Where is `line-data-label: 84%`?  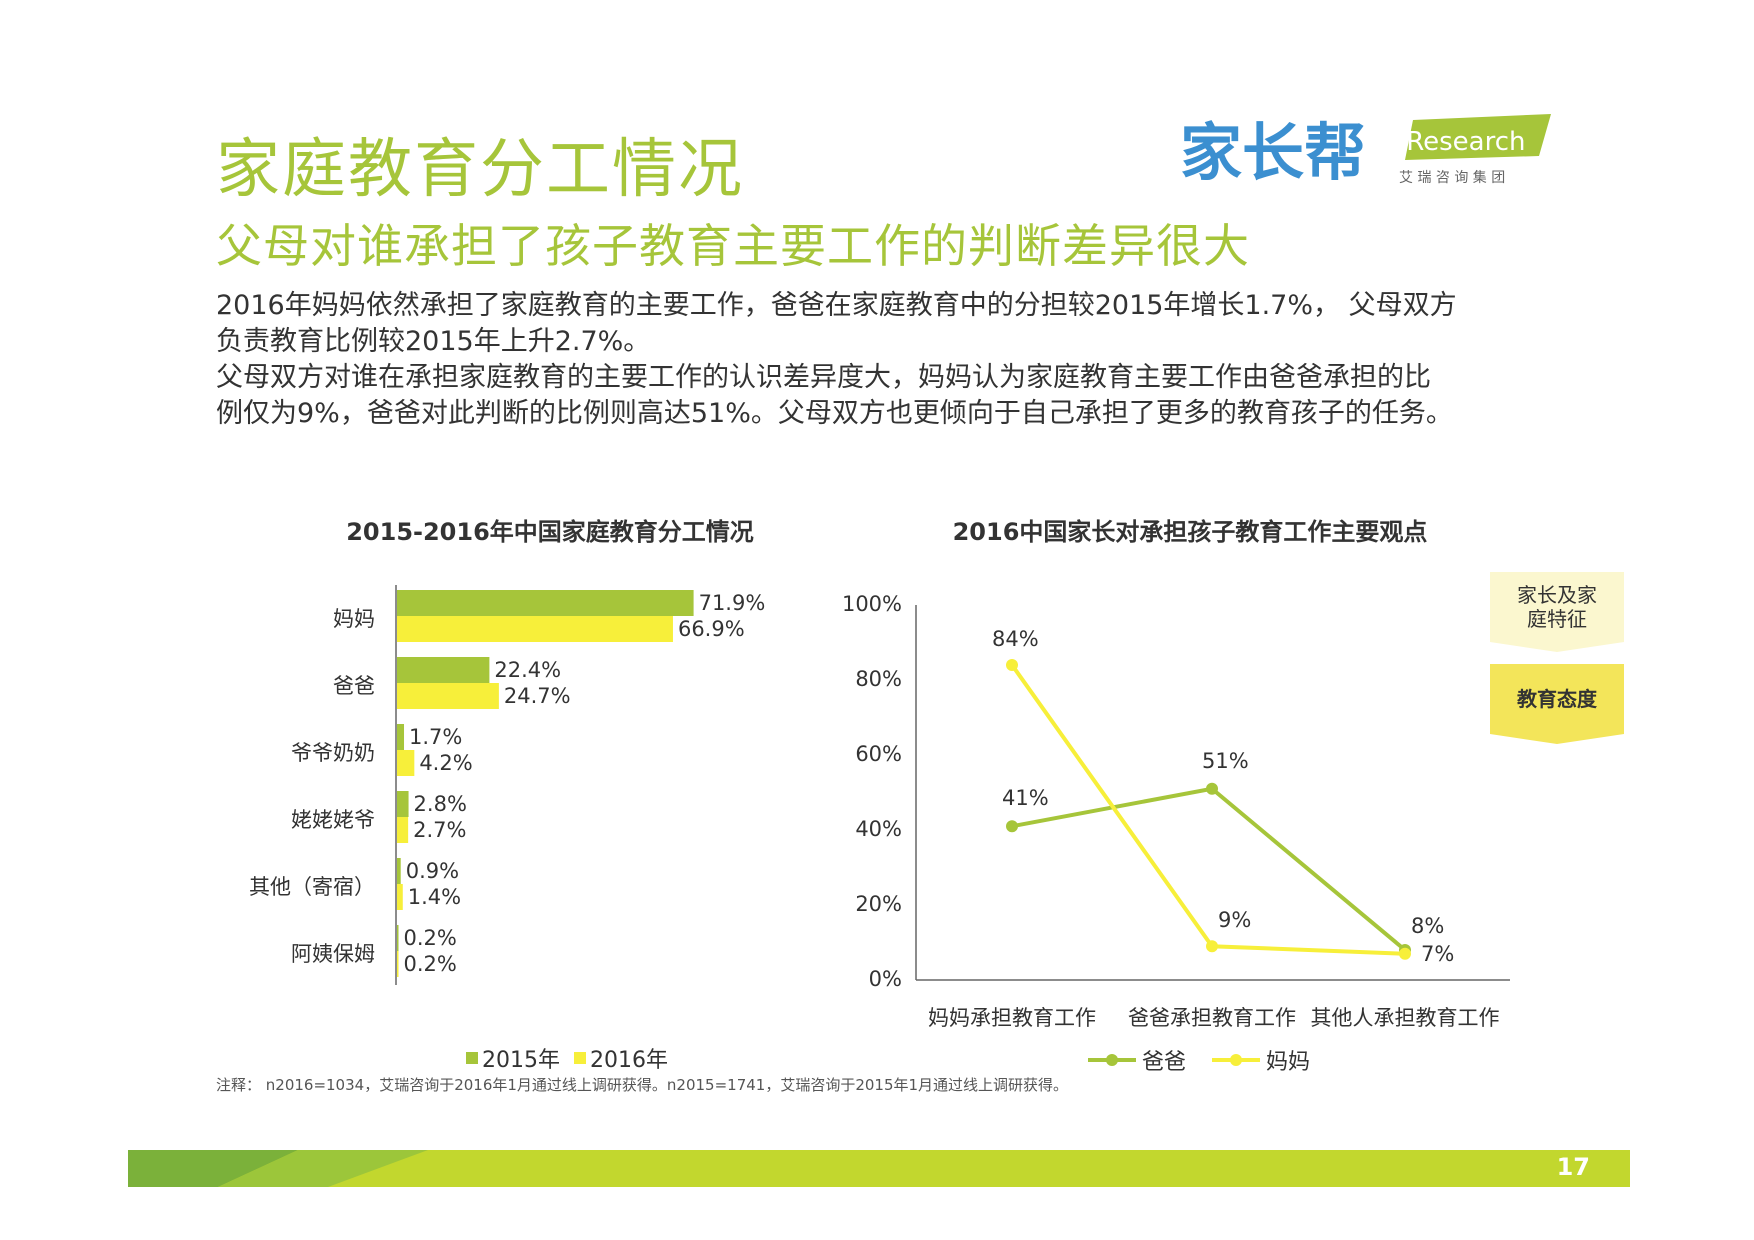 line-data-label: 84% is located at coordinates (1015, 639).